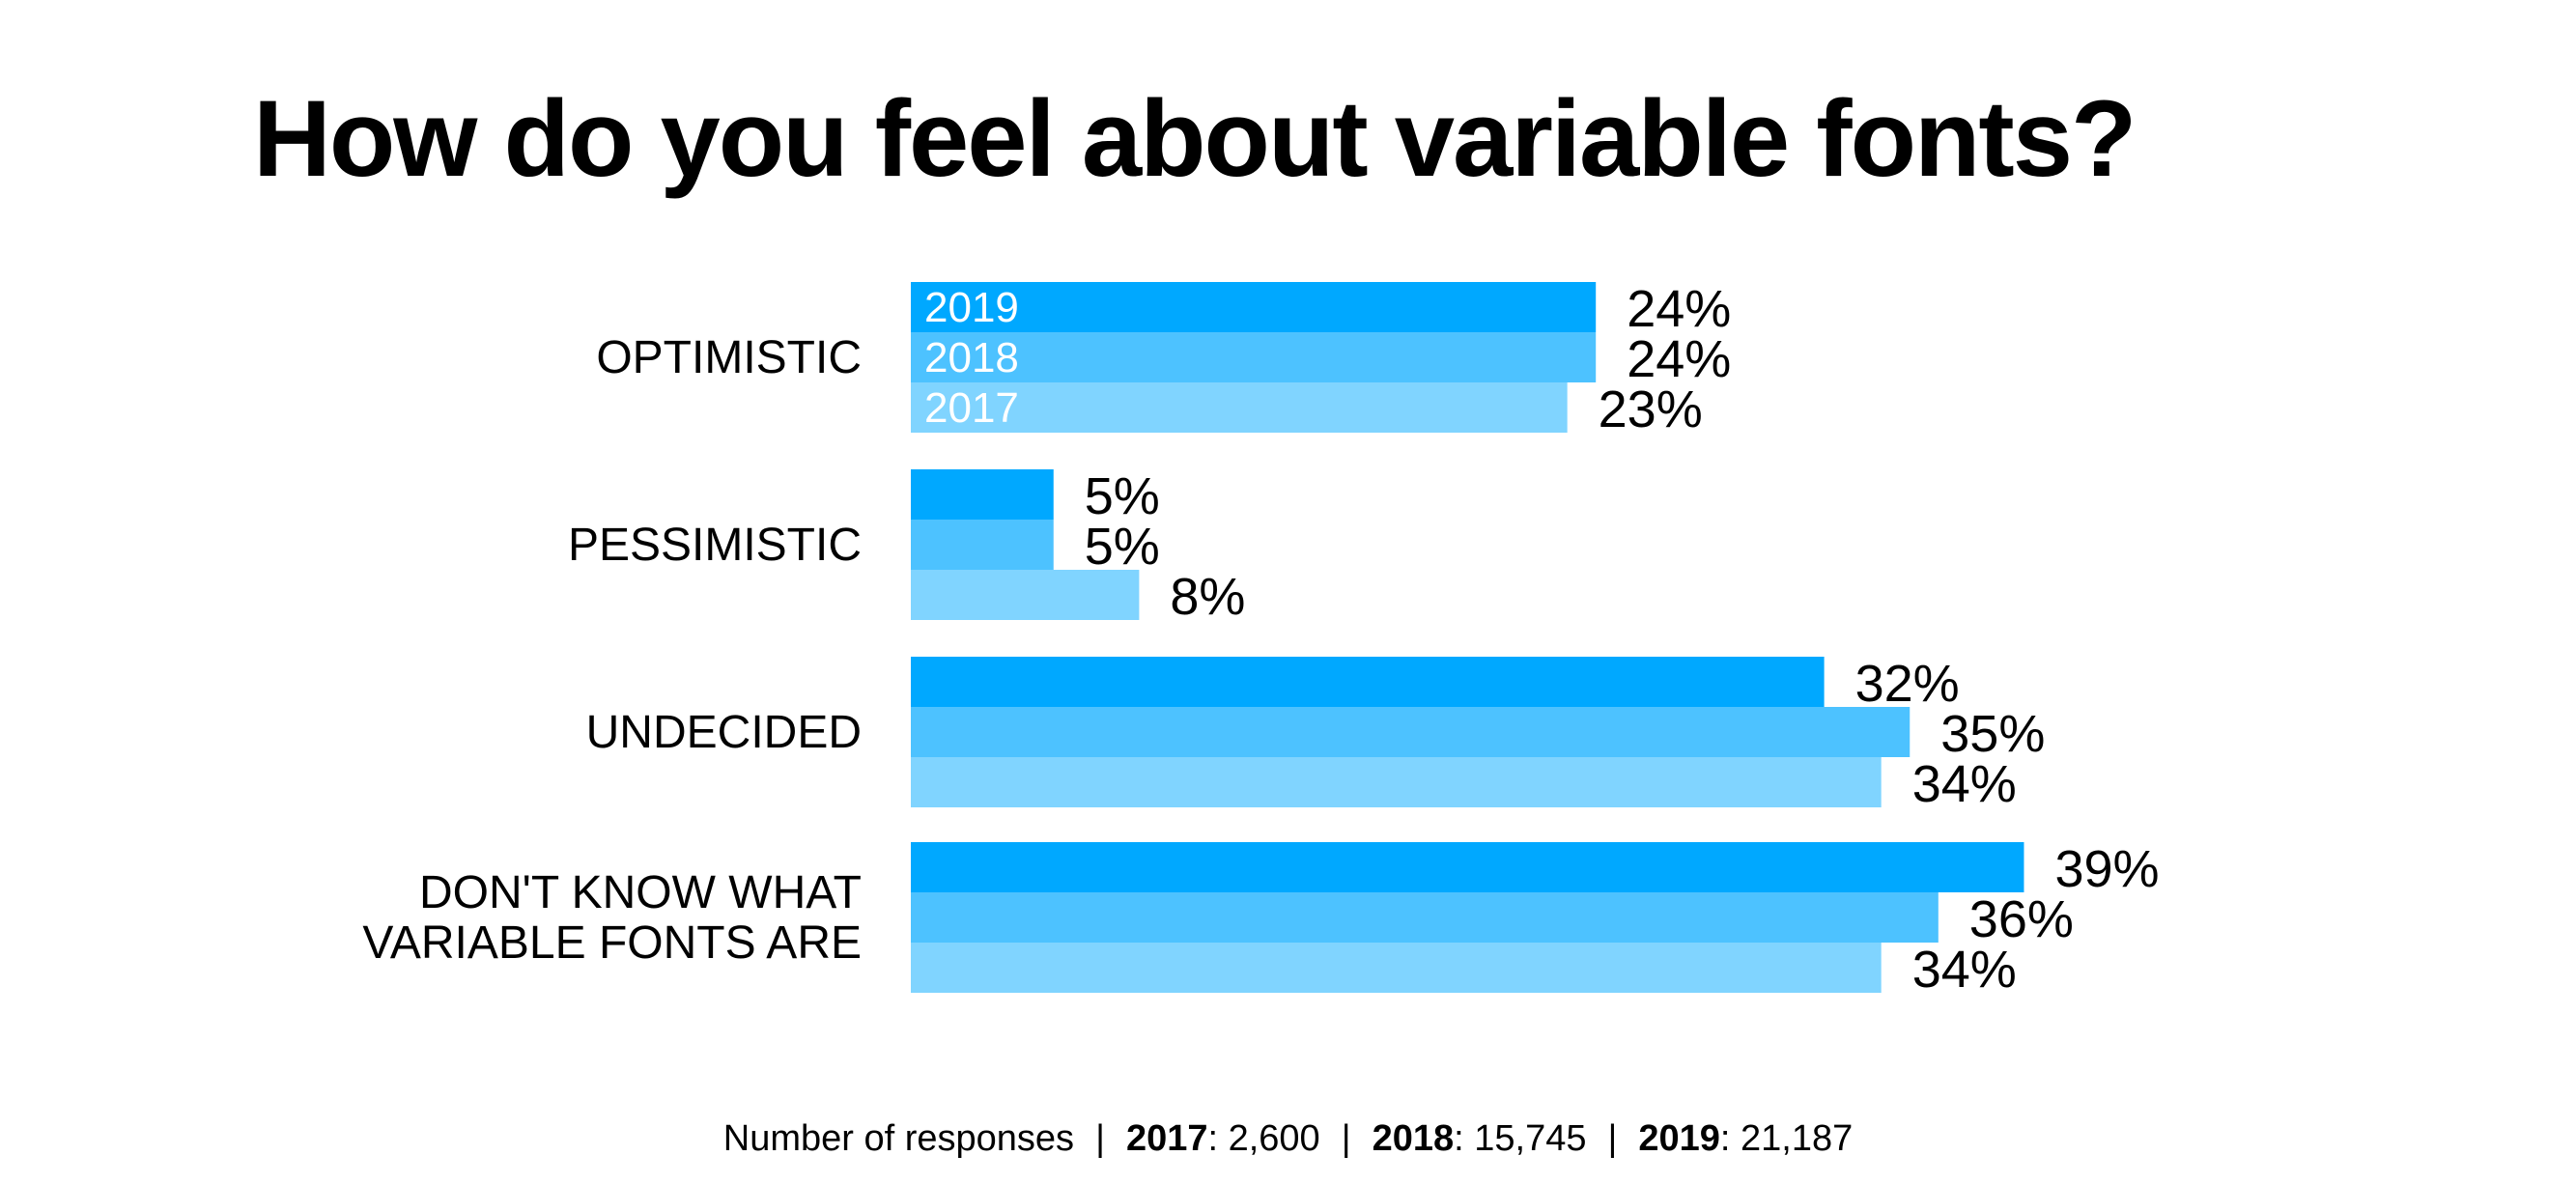 The image size is (2576, 1184). I want to click on chart-title: How do you feel about variable fonts?, so click(1195, 138).